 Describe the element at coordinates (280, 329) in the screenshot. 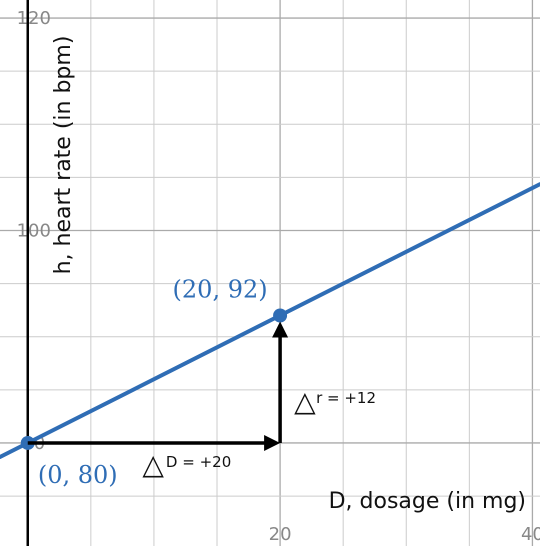

I see `arrow-head-vertical` at that location.